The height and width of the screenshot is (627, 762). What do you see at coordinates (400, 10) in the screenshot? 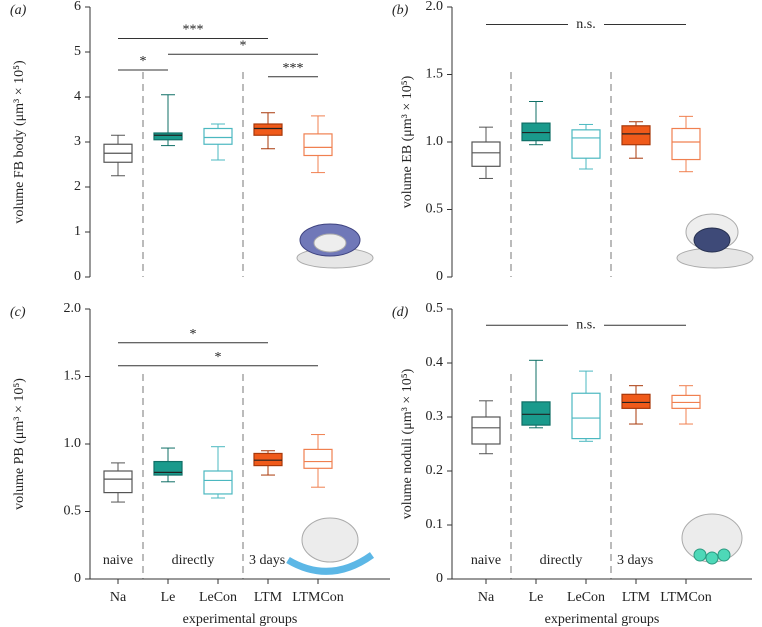
I see `panel-label: (b)` at bounding box center [400, 10].